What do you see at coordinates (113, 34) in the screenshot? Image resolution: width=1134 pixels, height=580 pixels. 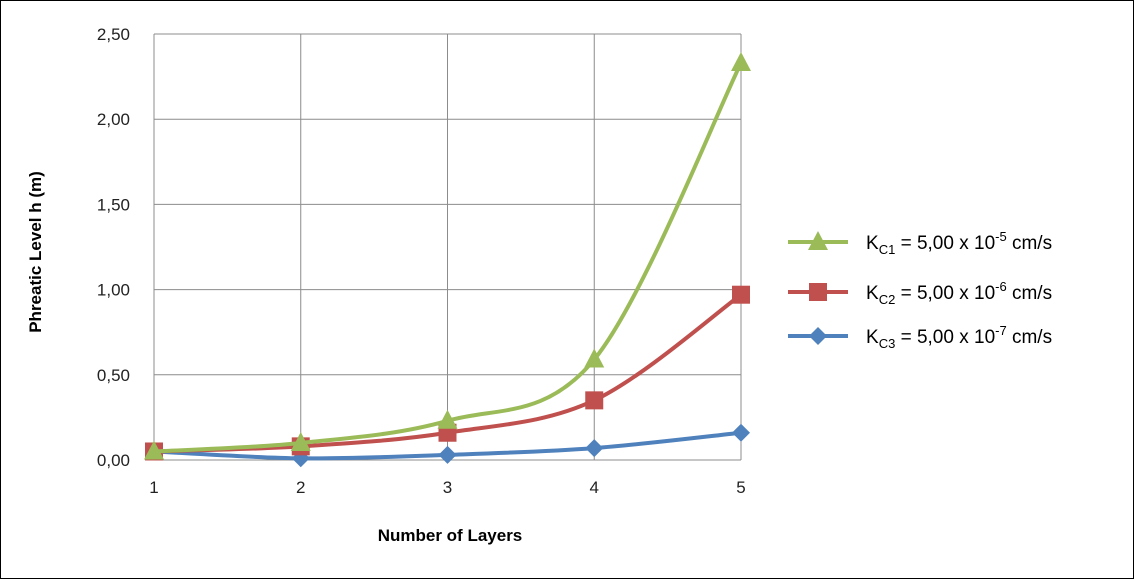 I see `y-tick-label: 2,50` at bounding box center [113, 34].